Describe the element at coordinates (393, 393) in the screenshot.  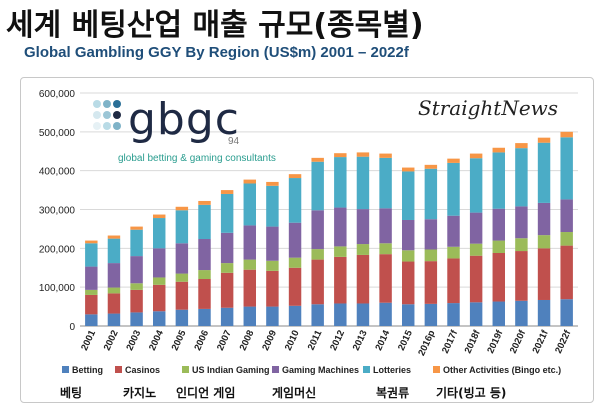
I see `korean-label-lotteries: 복권류` at that location.